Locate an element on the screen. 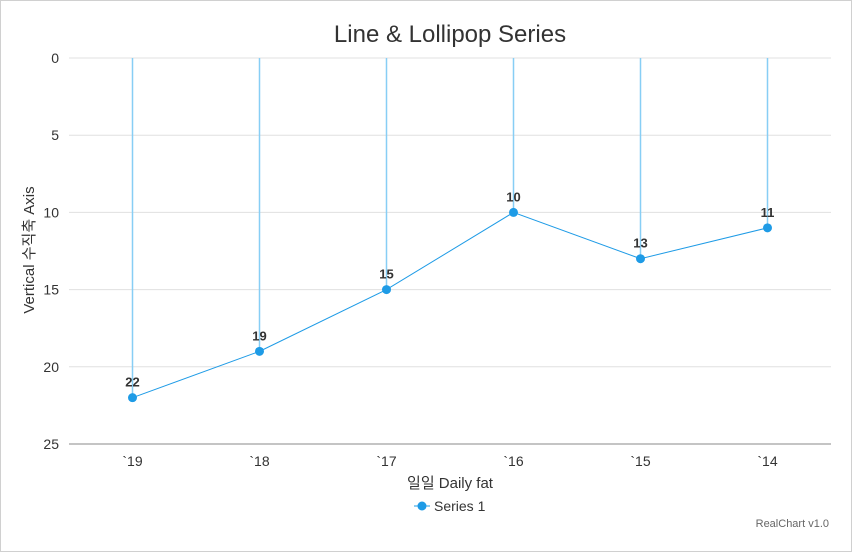 This screenshot has height=552, width=852. y-tick-label: 20 is located at coordinates (51, 367).